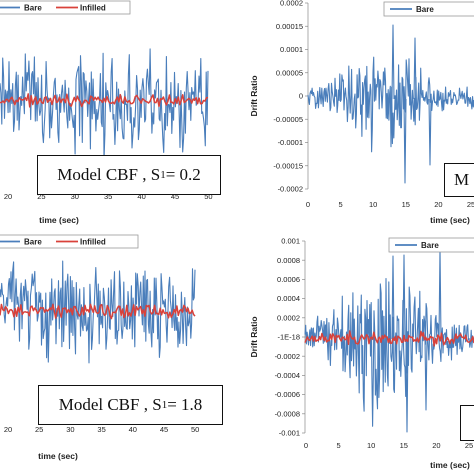 The width and height of the screenshot is (474, 474). I want to click on y-tick-label: 0.00015, so click(289, 26).